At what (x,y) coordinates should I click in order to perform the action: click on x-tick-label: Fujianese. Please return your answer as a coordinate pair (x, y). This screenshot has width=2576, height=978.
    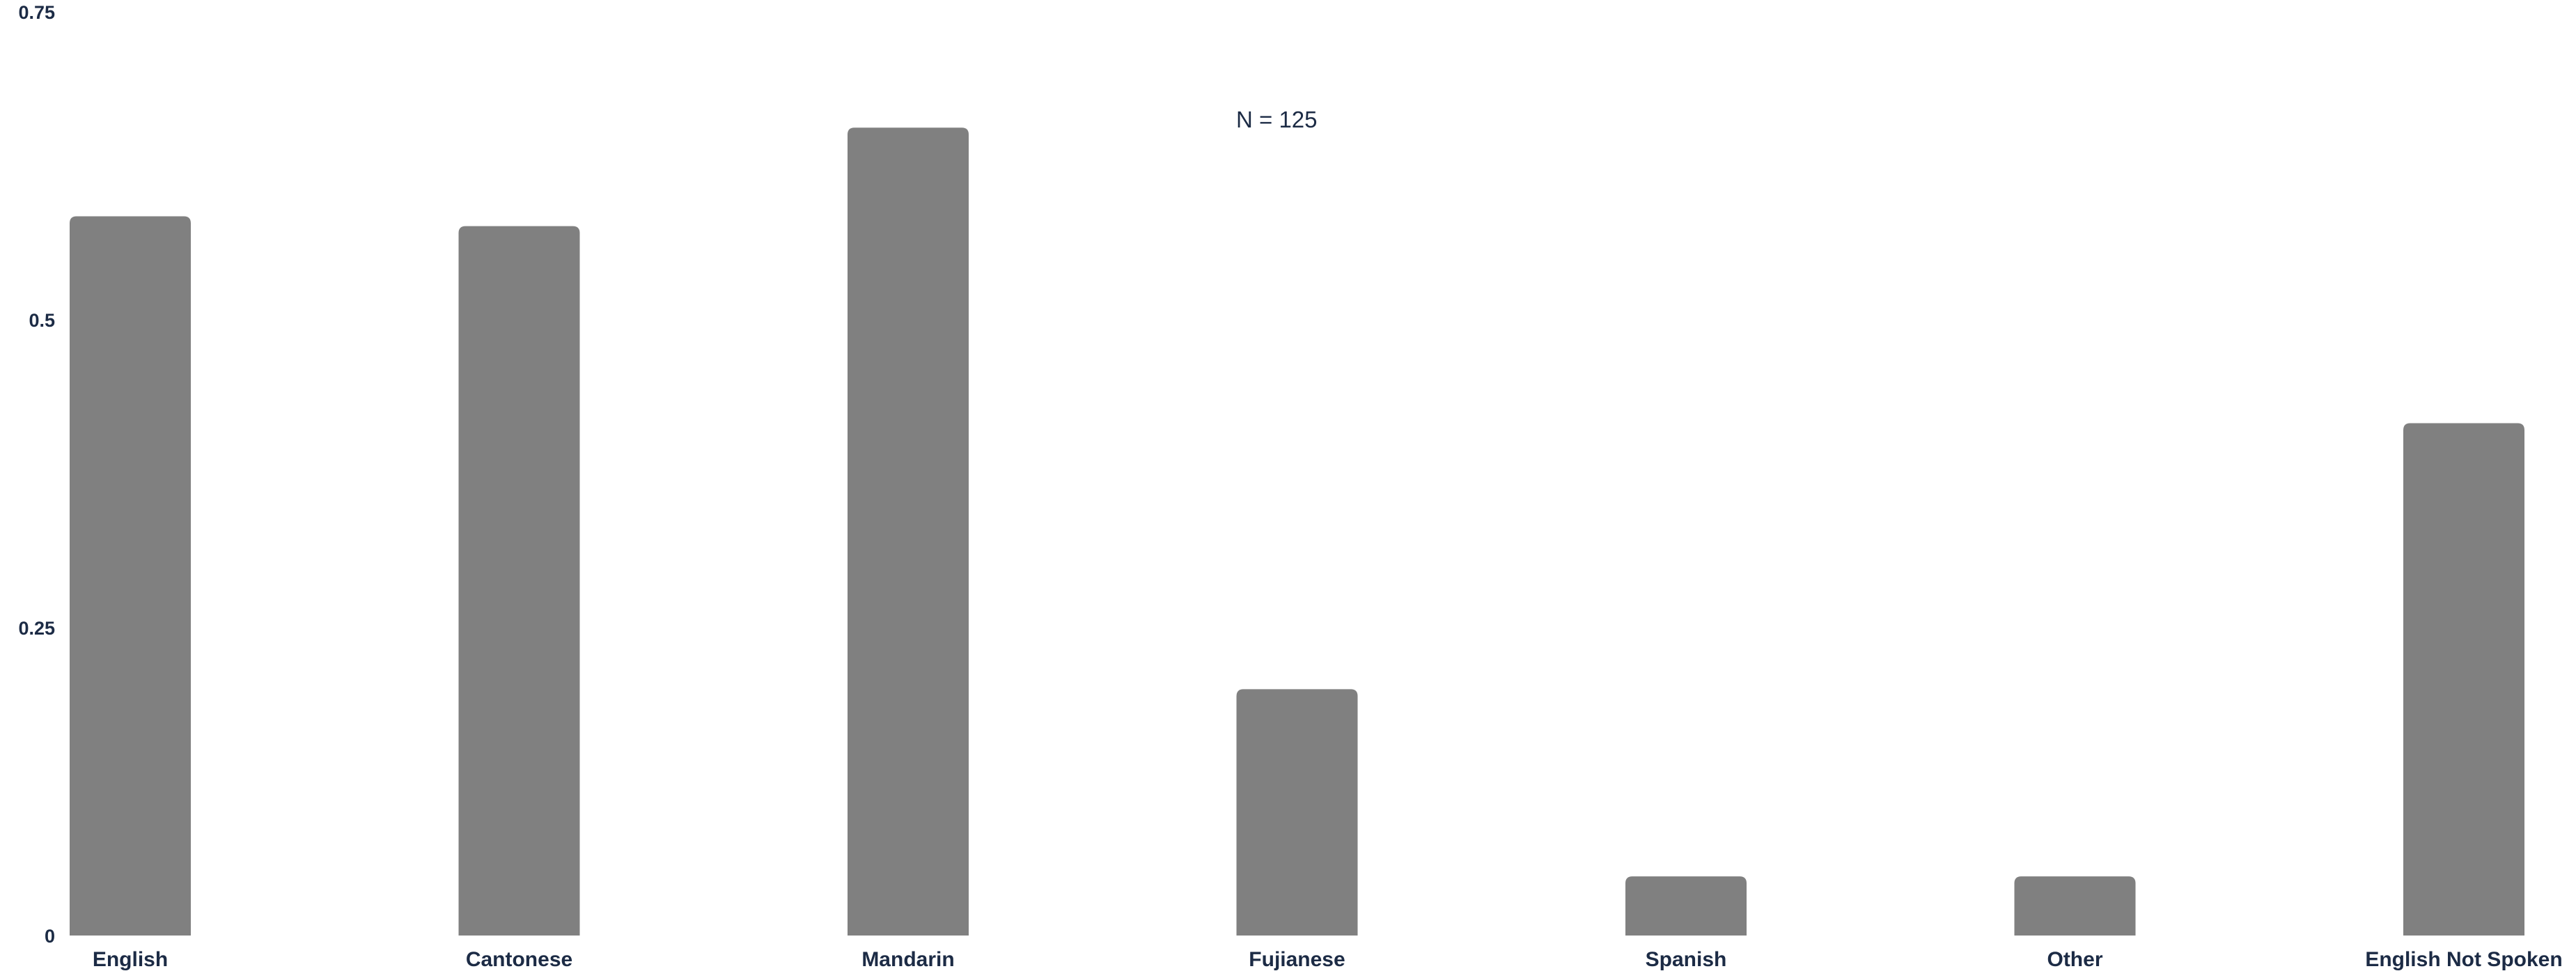
    Looking at the image, I should click on (1297, 959).